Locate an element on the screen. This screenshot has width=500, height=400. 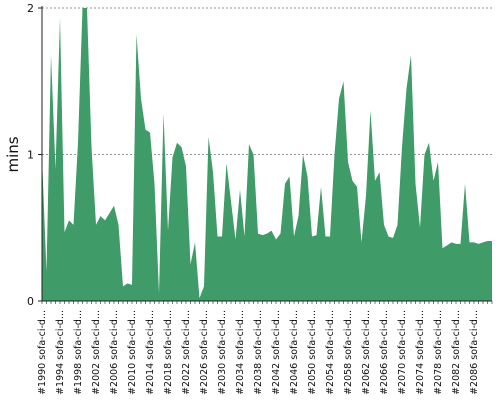
y-axis-label: mins is located at coordinates (13, 154).